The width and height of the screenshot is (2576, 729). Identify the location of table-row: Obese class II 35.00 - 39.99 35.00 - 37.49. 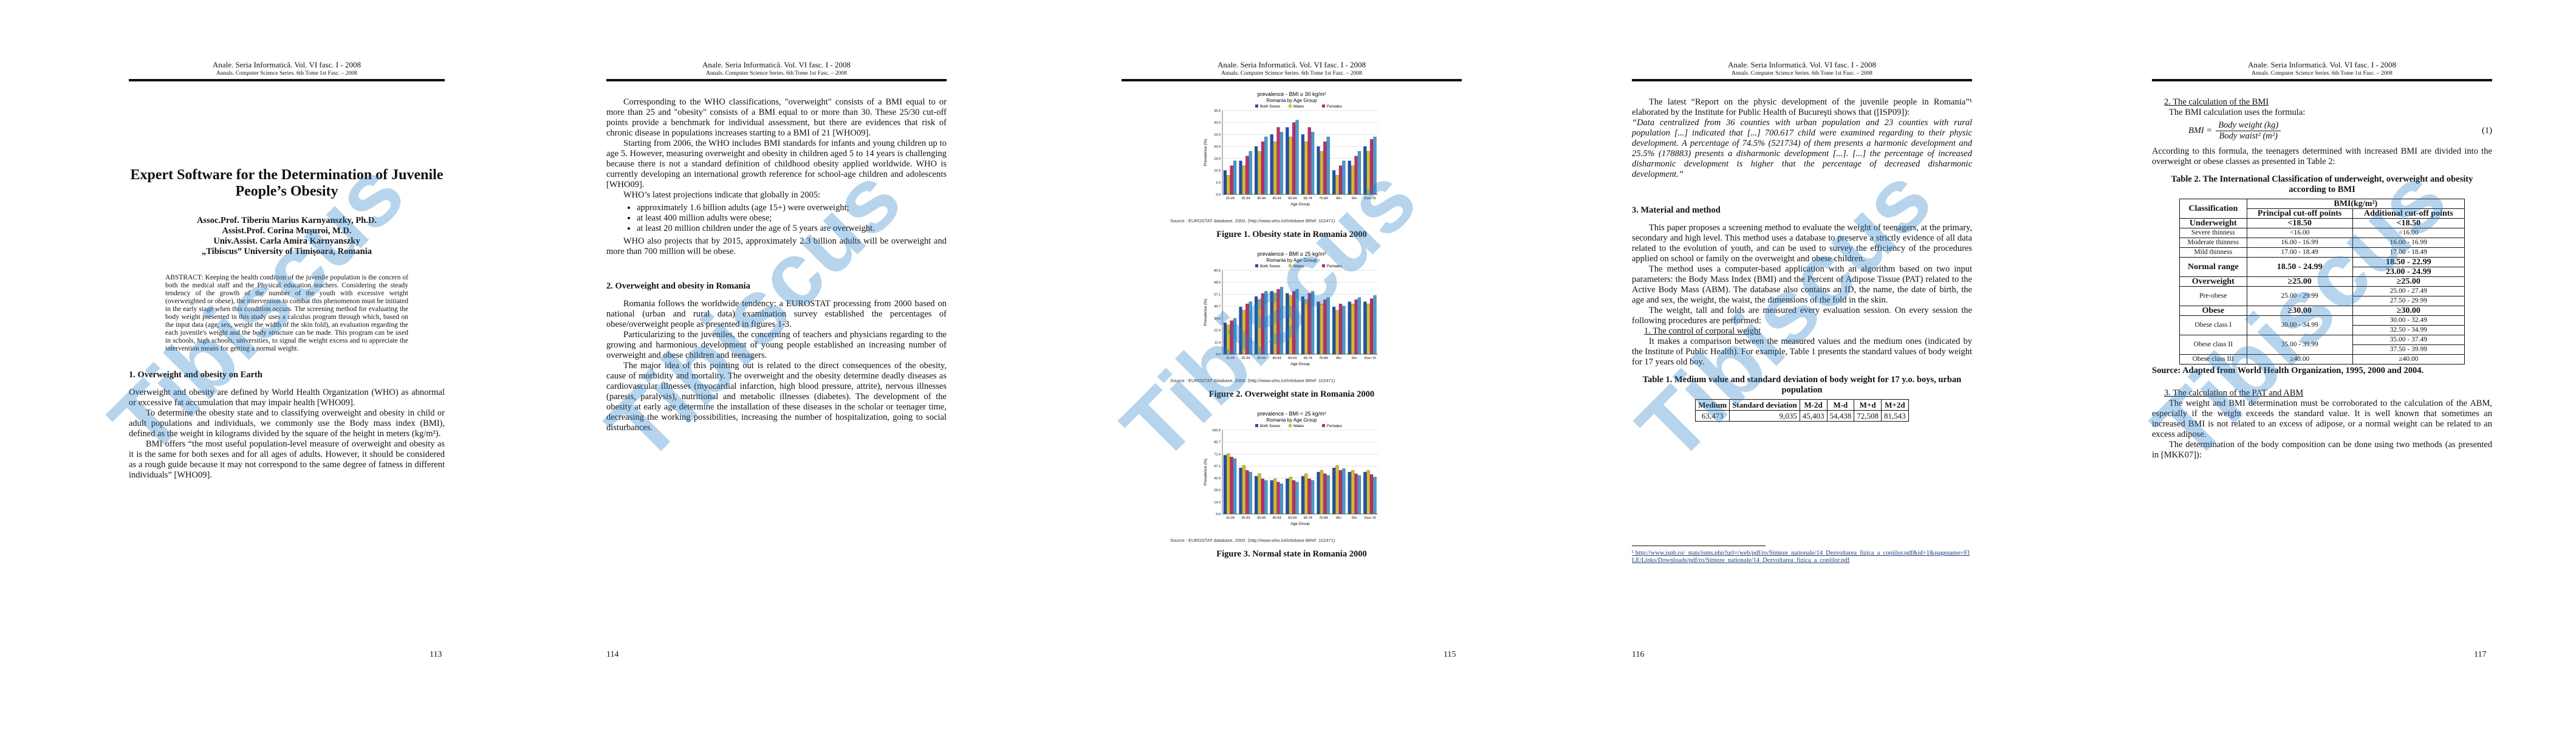
(2322, 345).